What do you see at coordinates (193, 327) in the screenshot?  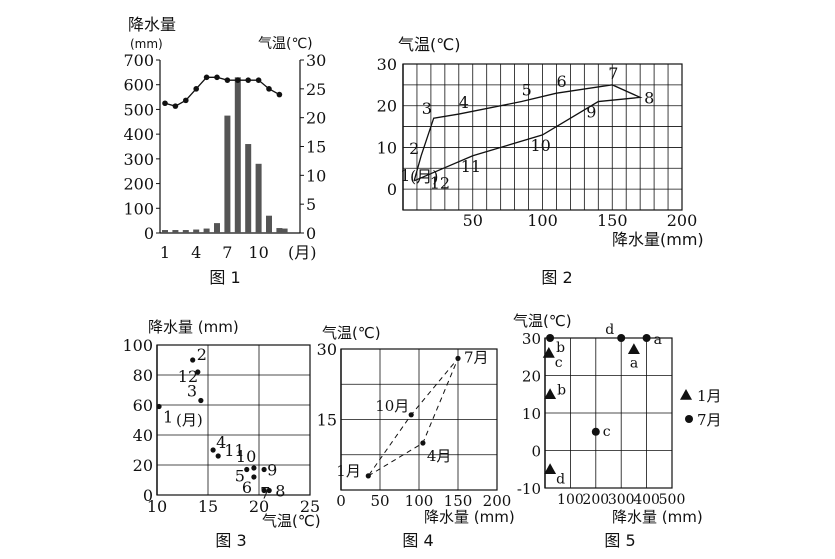 I see `y-axis-title: 降水量 (mm)` at bounding box center [193, 327].